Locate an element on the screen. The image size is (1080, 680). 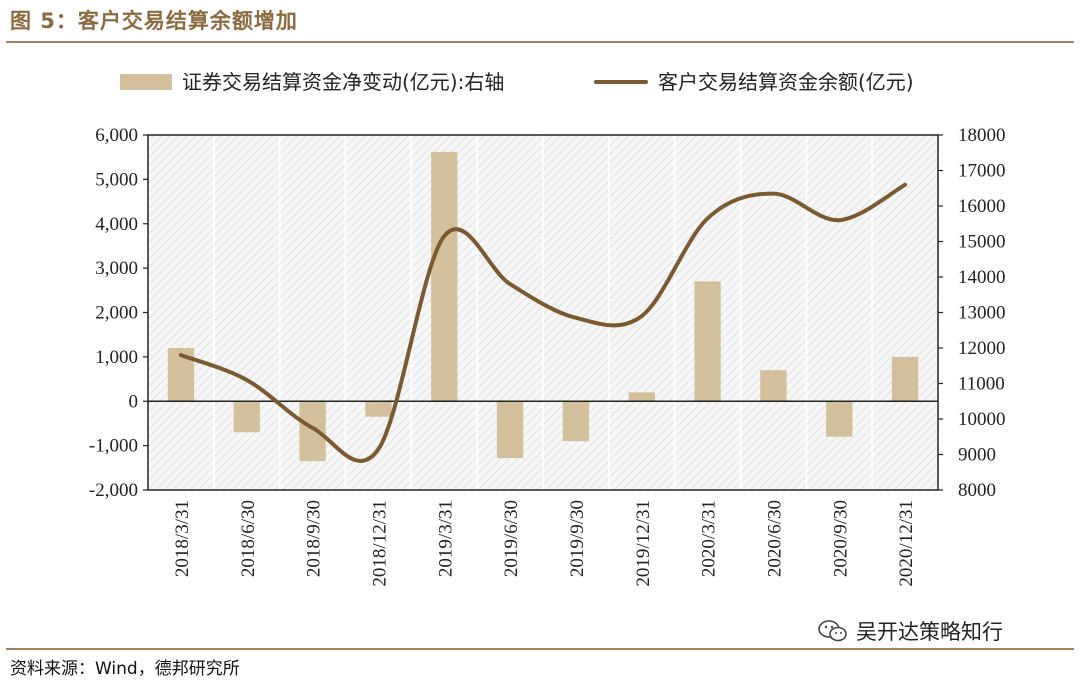
x-tick-label: 2020/6/30 is located at coordinates (774, 538).